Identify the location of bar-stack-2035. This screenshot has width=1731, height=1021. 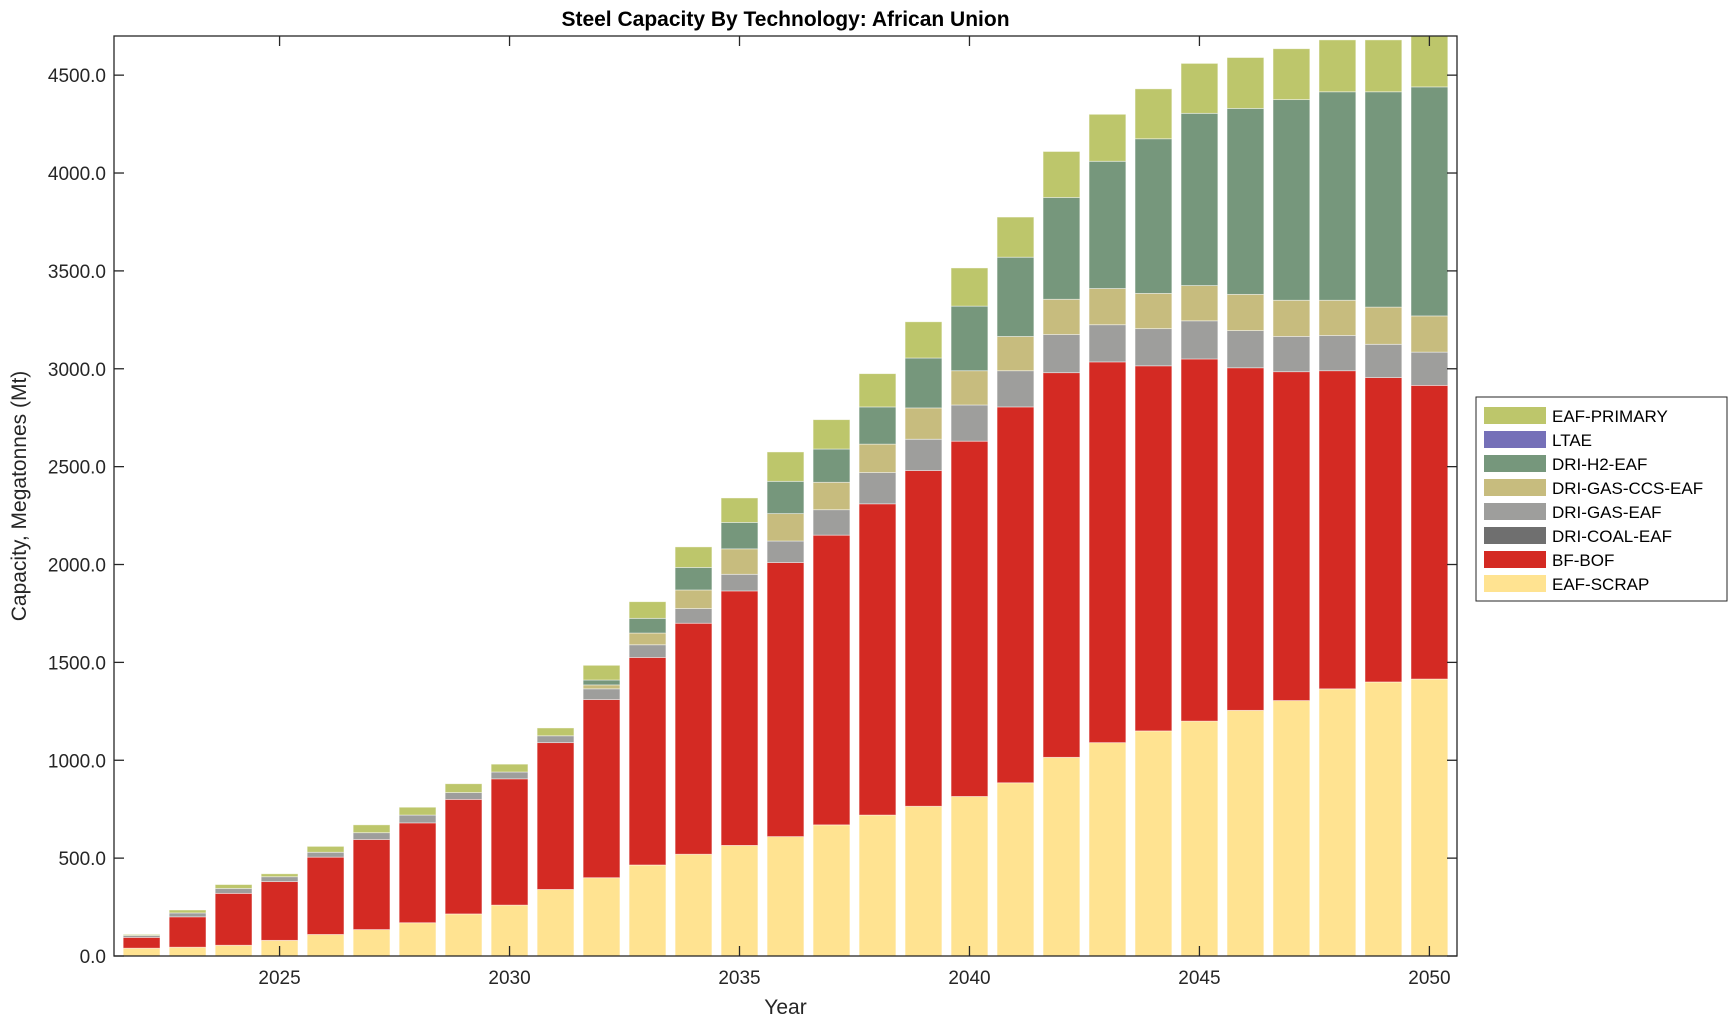
(739, 727).